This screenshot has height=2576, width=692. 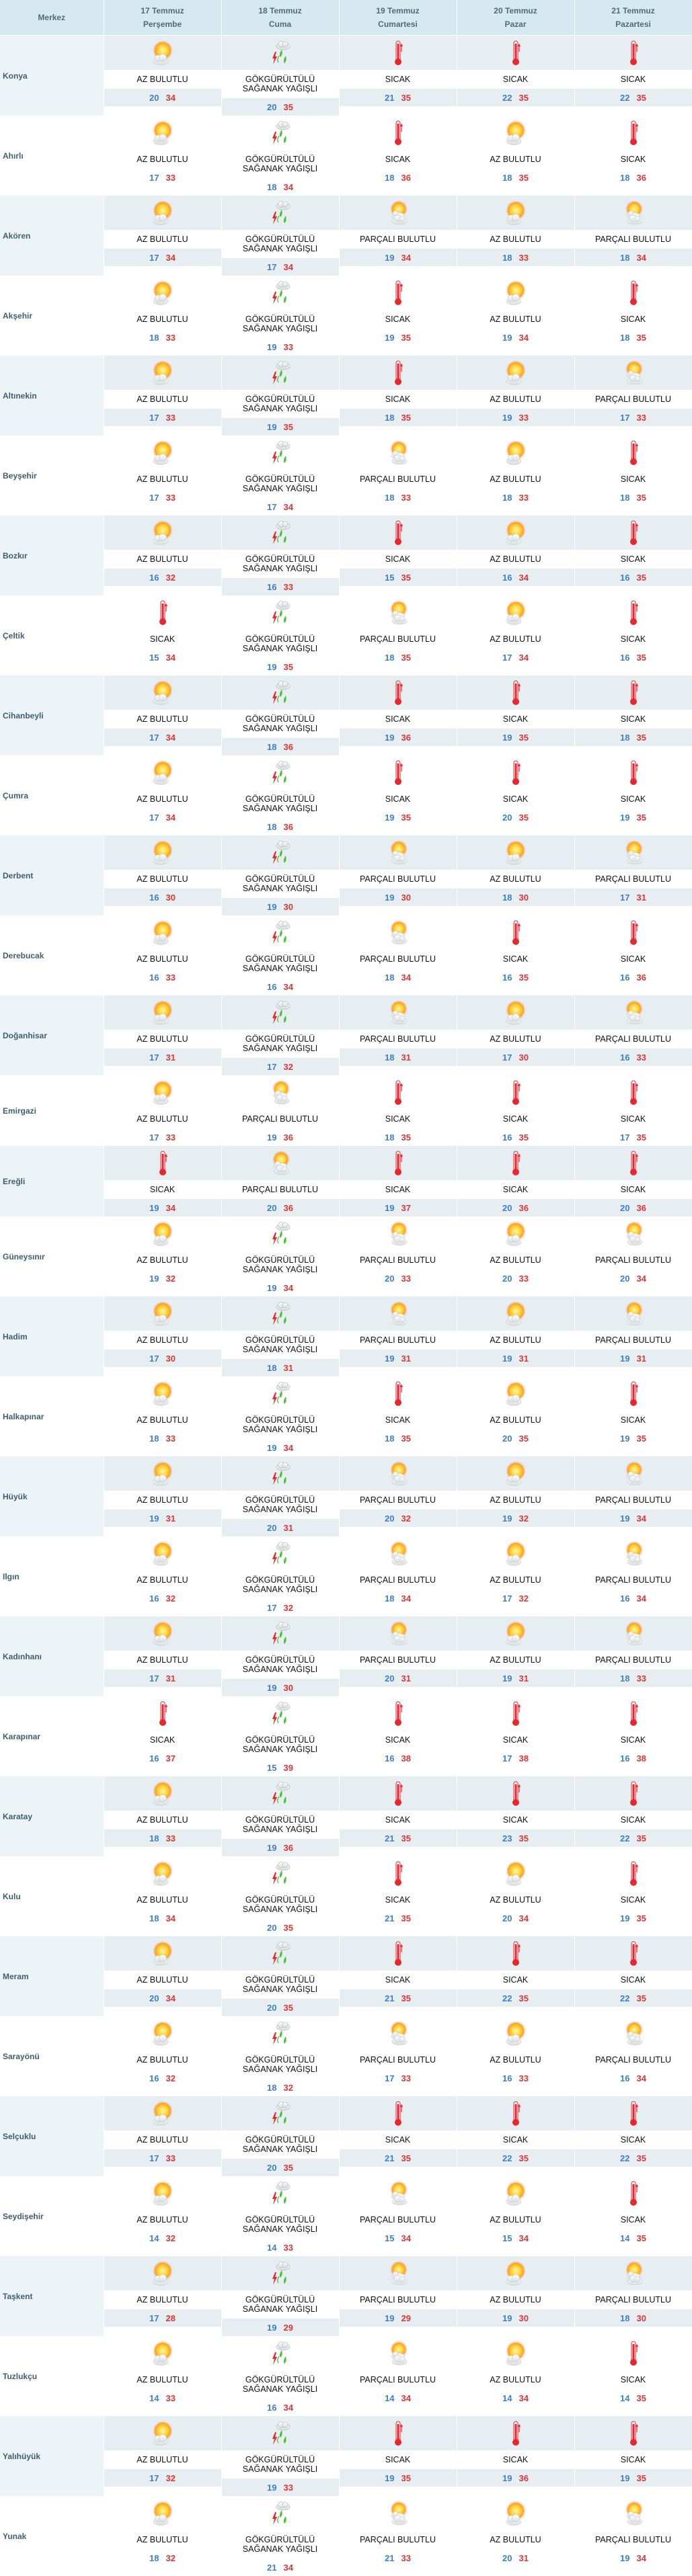 What do you see at coordinates (52, 1256) in the screenshot?
I see `station-name-link: Güneysınır` at bounding box center [52, 1256].